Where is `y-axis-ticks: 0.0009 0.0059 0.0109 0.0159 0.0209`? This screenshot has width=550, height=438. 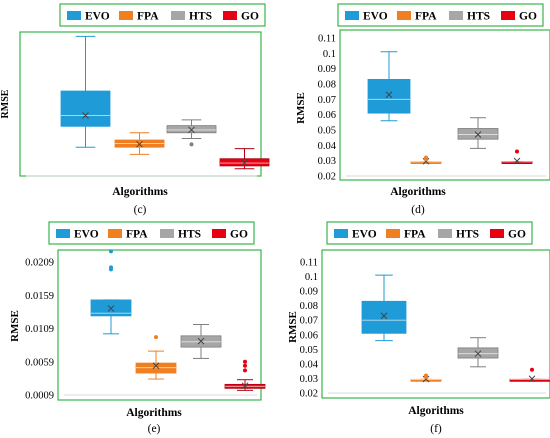
y-axis-ticks: 0.0009 0.0059 0.0109 0.0159 0.0209 is located at coordinates (39, 330).